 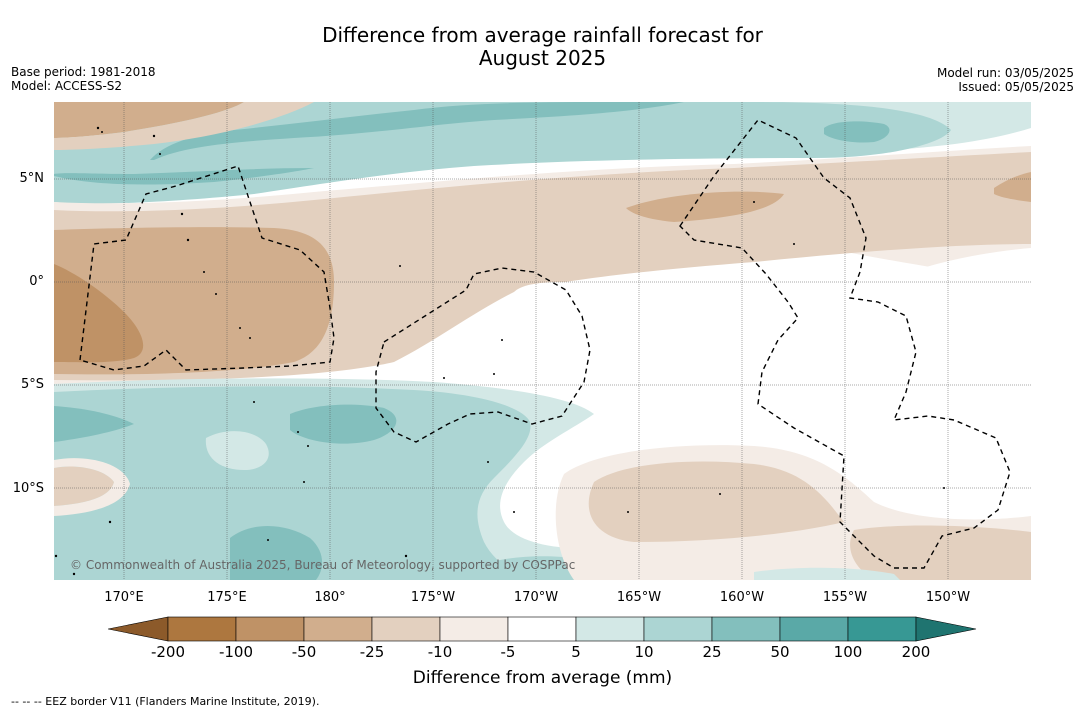 What do you see at coordinates (576, 652) in the screenshot?
I see `colorbar-label-7: 5` at bounding box center [576, 652].